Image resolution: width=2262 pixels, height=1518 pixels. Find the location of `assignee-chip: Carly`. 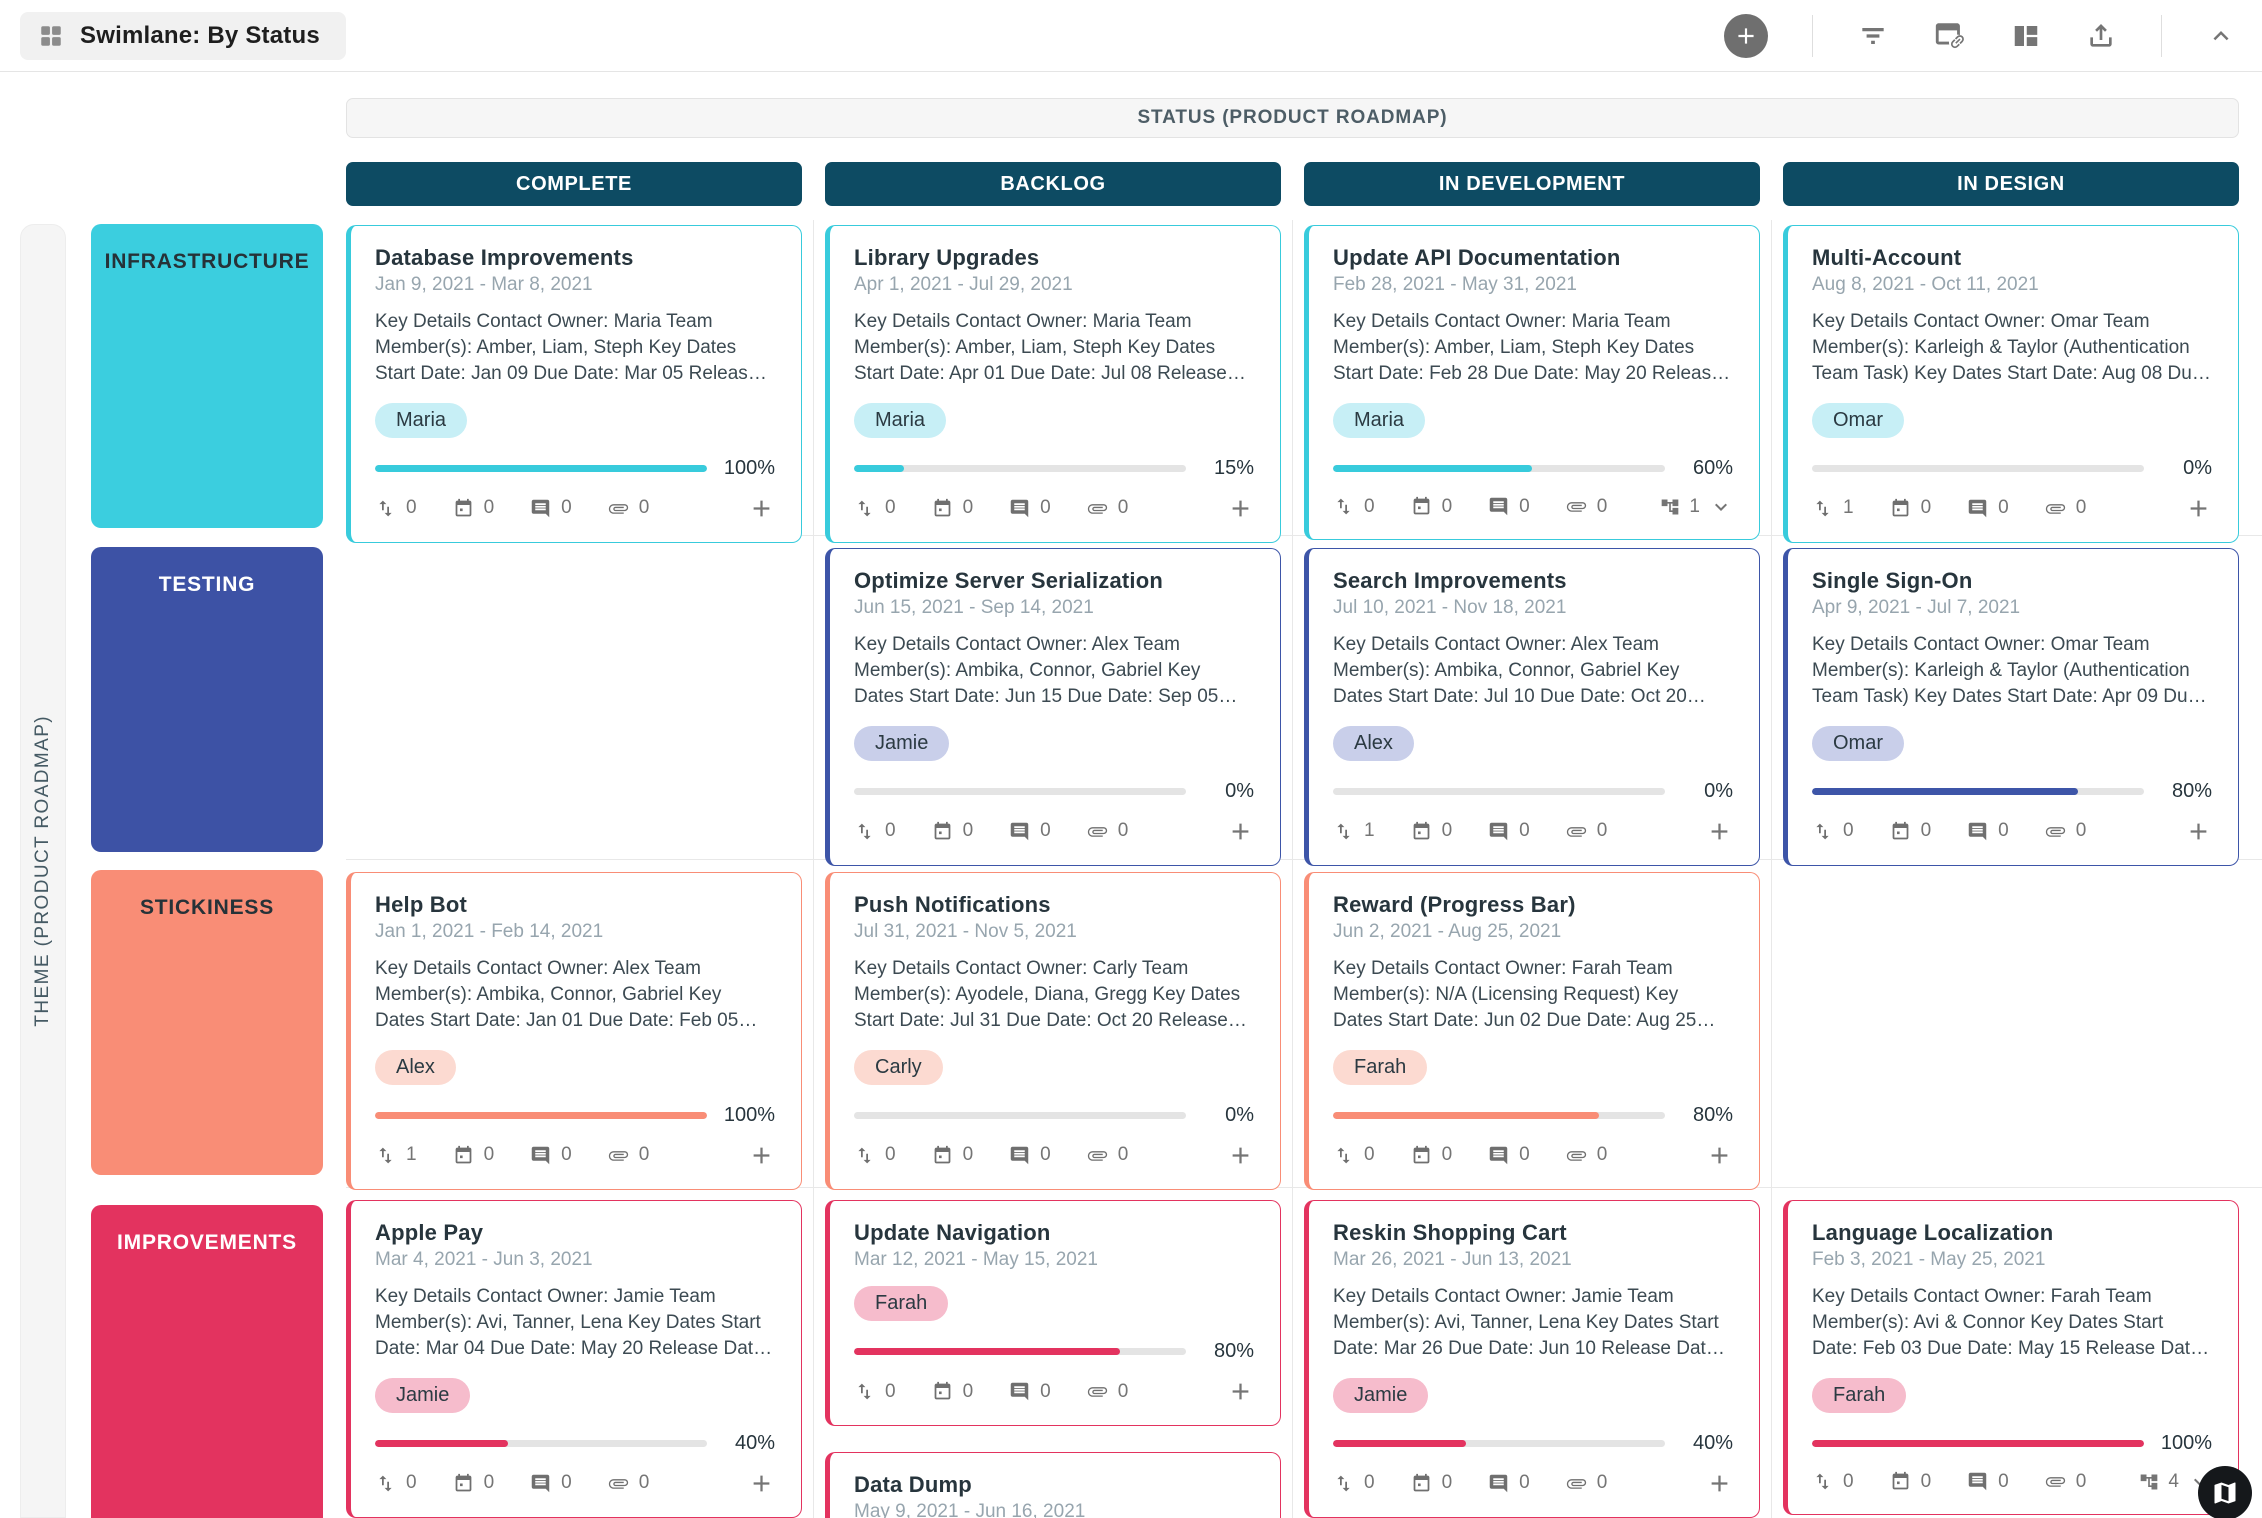

assignee-chip: Carly is located at coordinates (898, 1067).